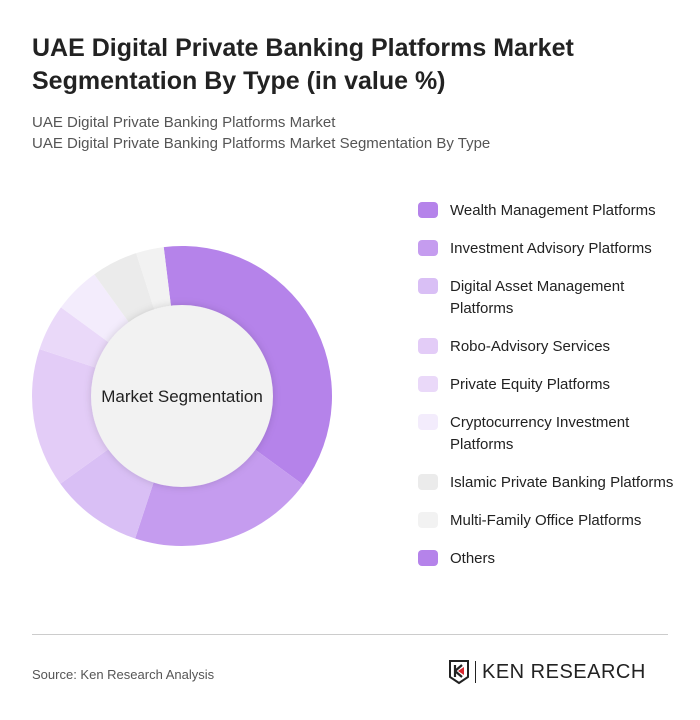 Image resolution: width=700 pixels, height=720 pixels. Describe the element at coordinates (537, 297) in the screenshot. I see `legend-label: Digital Asset Management Platforms` at that location.